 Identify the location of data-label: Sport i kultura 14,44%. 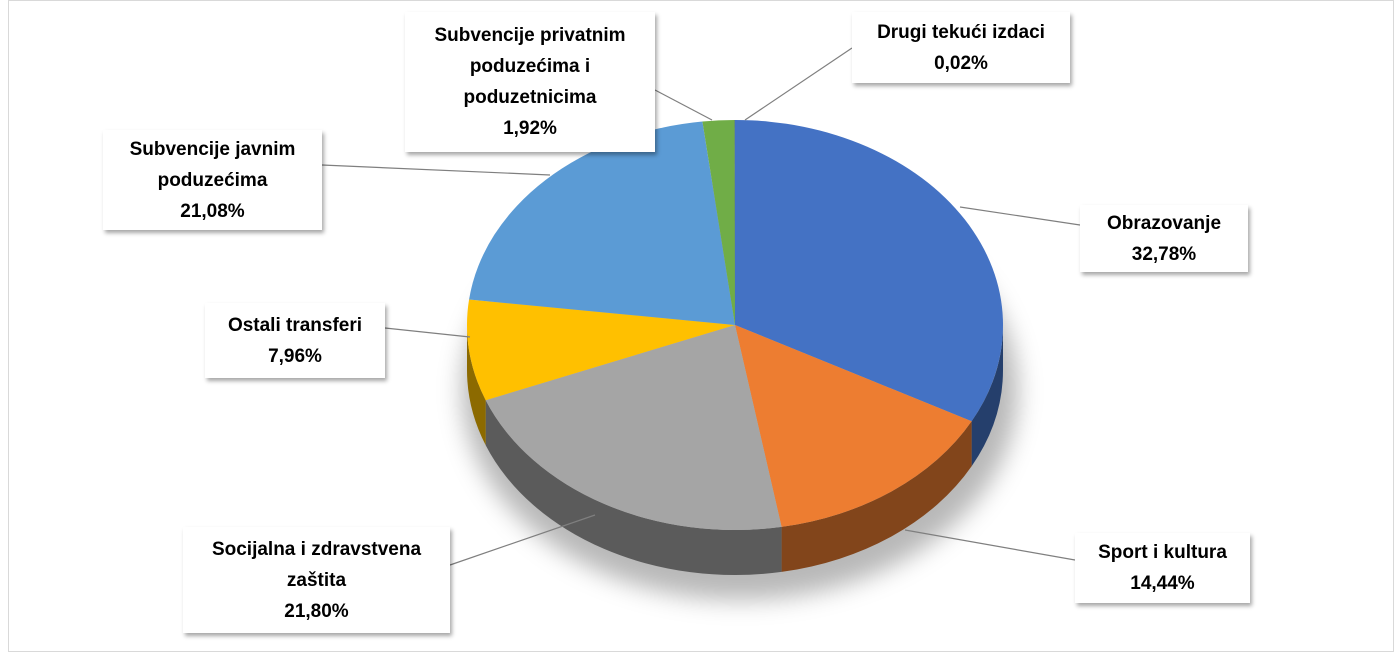
(1162, 568).